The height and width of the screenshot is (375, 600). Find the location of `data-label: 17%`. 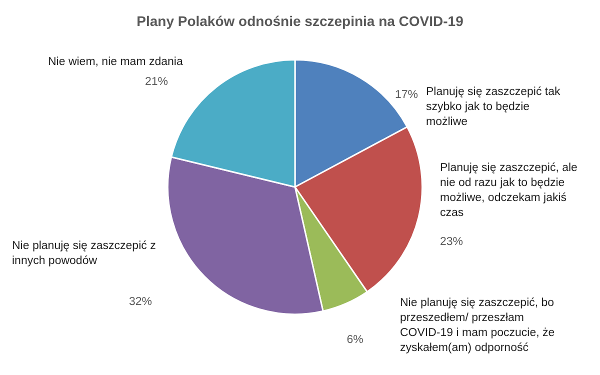

data-label: 17% is located at coordinates (406, 95).